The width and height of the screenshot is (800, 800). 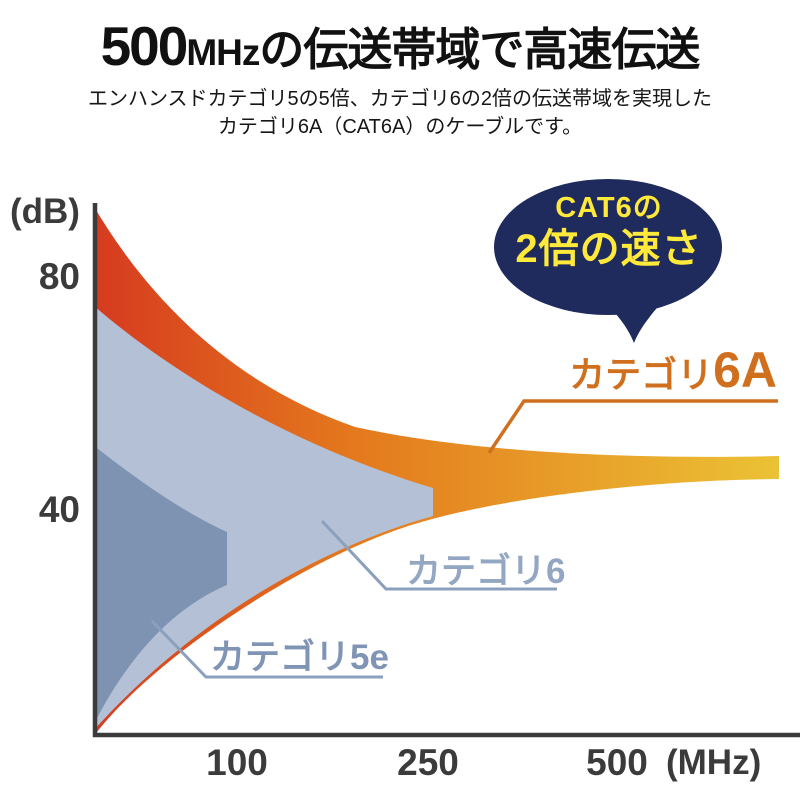 I want to click on cat6a-label: カテゴリ6A, so click(x=673, y=370).